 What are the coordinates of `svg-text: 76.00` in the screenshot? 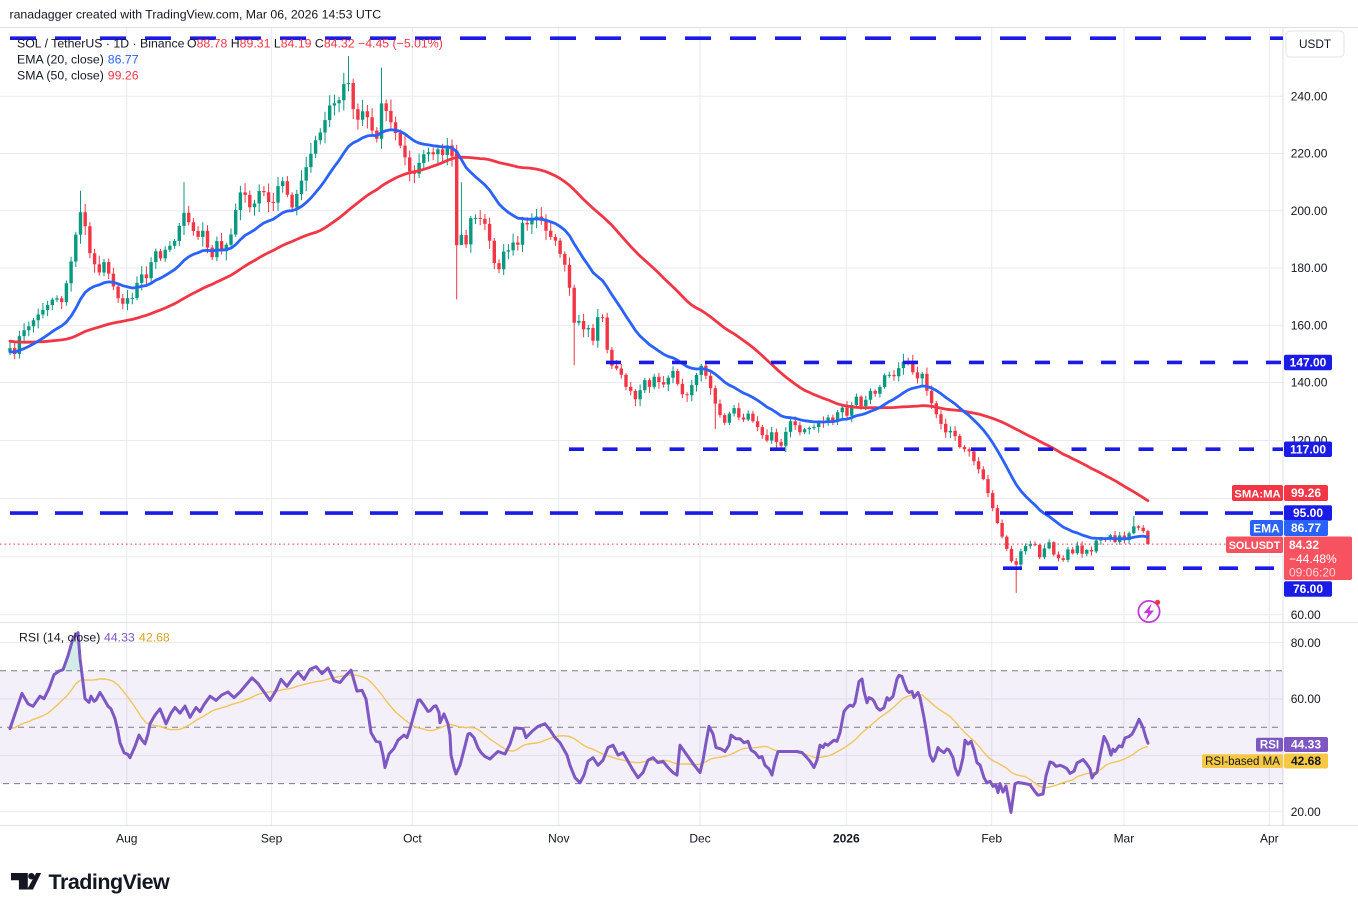 It's located at (1308, 589).